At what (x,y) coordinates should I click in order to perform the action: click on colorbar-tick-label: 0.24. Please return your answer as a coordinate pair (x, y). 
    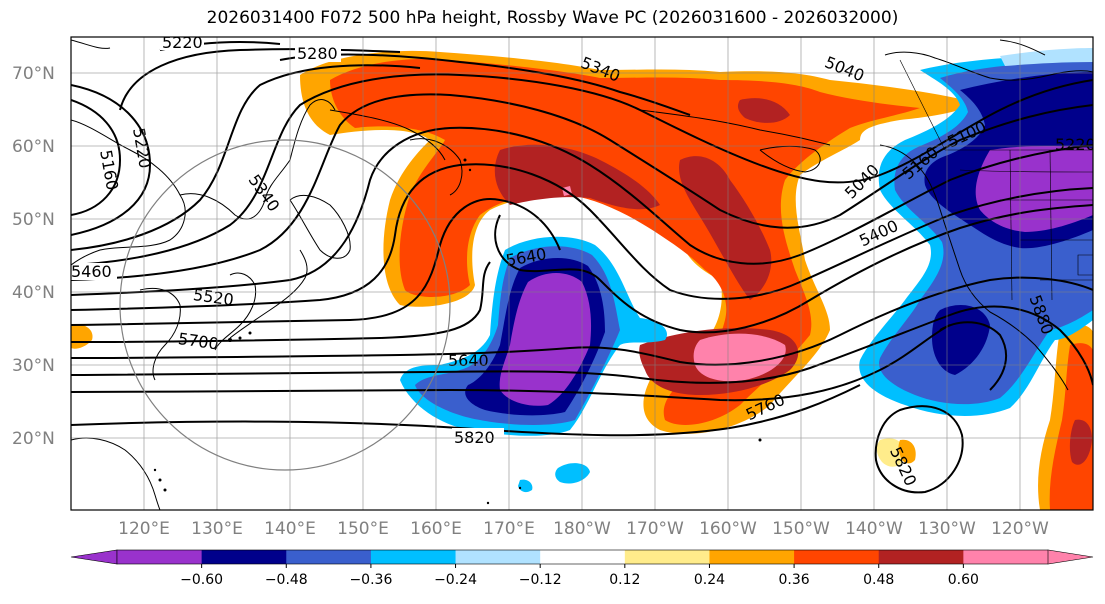
    Looking at the image, I should click on (709, 580).